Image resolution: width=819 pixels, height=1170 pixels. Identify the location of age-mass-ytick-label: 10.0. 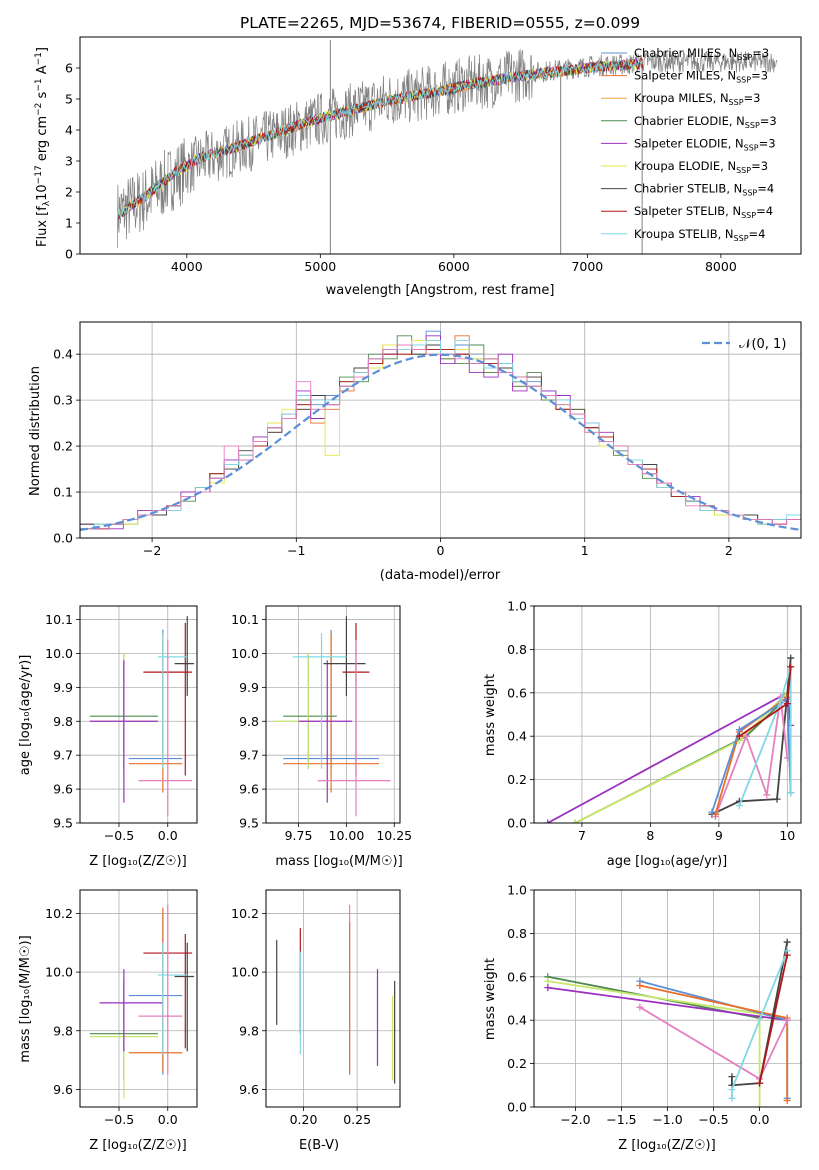
(245, 653).